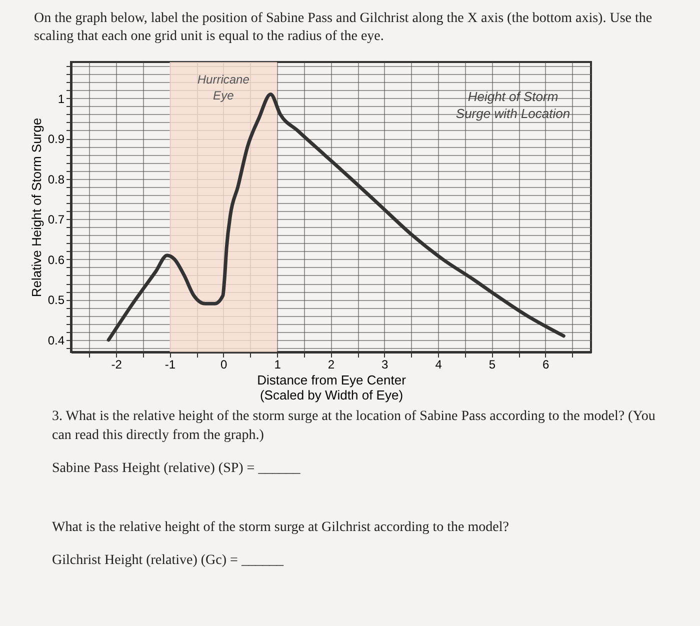 The height and width of the screenshot is (626, 700). Describe the element at coordinates (168, 561) in the screenshot. I see `text: Gilchrist Height (relative) (Gc) = ______` at that location.